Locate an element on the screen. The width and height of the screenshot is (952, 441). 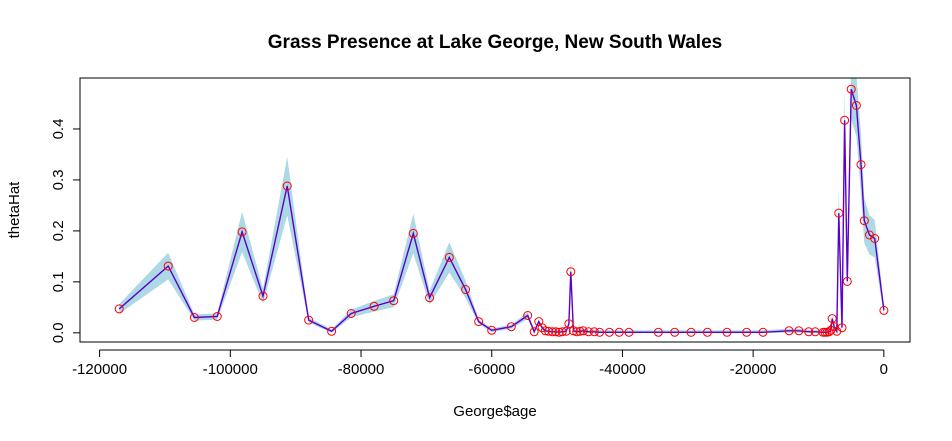
x-axis: -120000 -100000 -80000 -60000 -40000 -20000 0 is located at coordinates (480, 363).